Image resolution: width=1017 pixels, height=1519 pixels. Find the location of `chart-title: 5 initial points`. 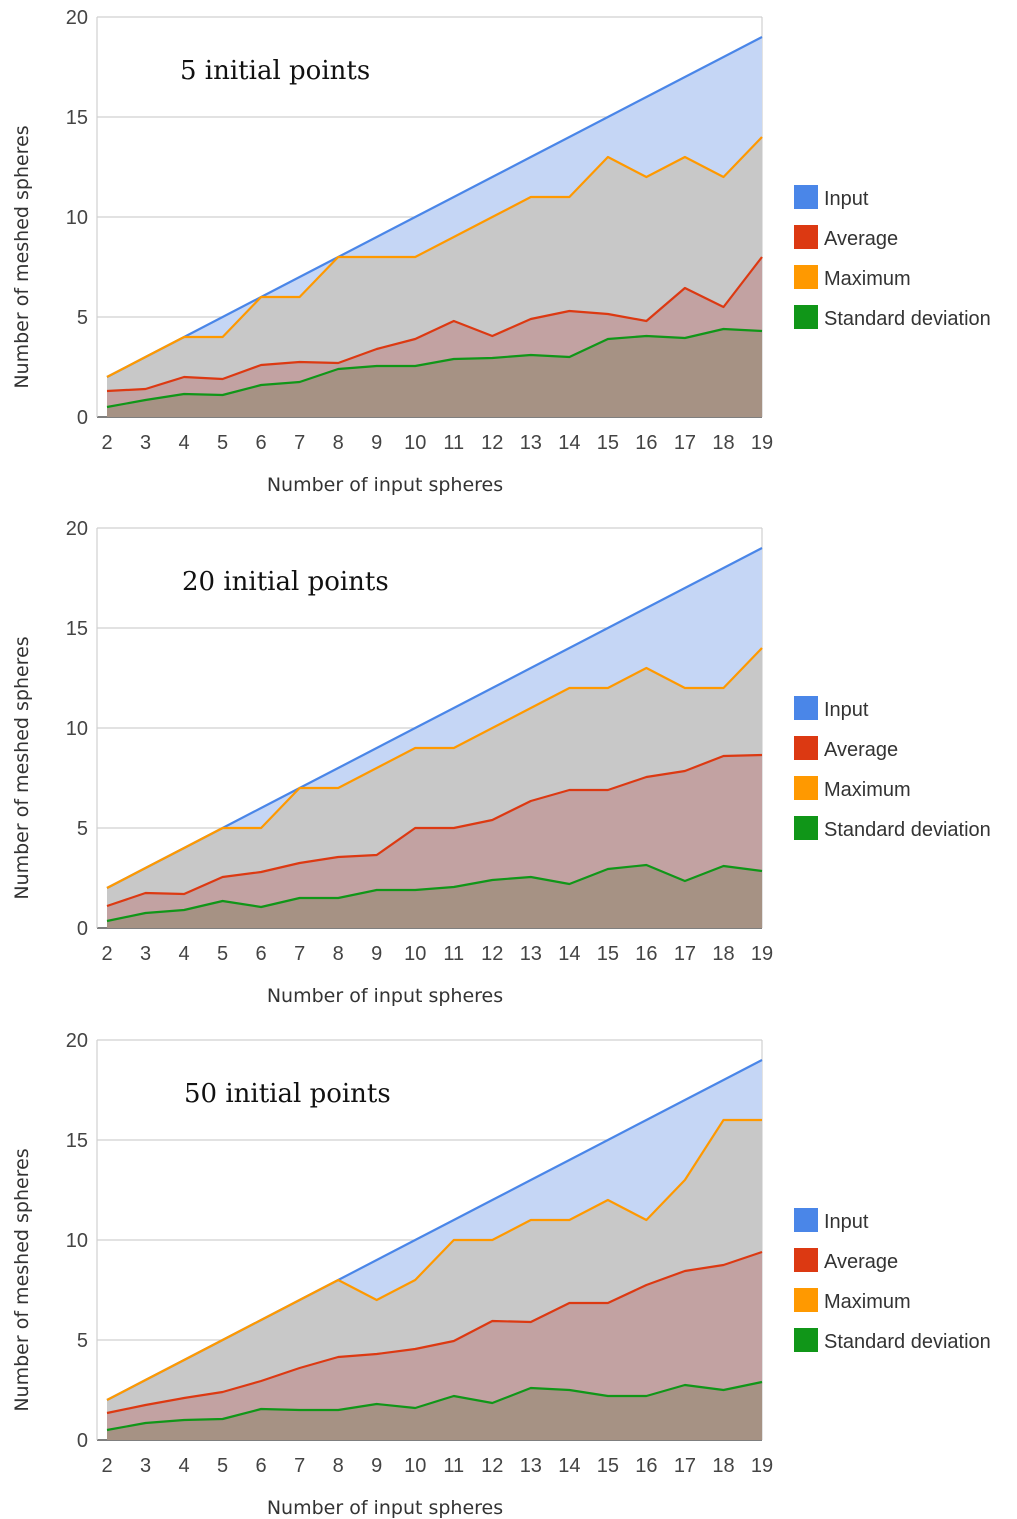

chart-title: 5 initial points is located at coordinates (275, 71).